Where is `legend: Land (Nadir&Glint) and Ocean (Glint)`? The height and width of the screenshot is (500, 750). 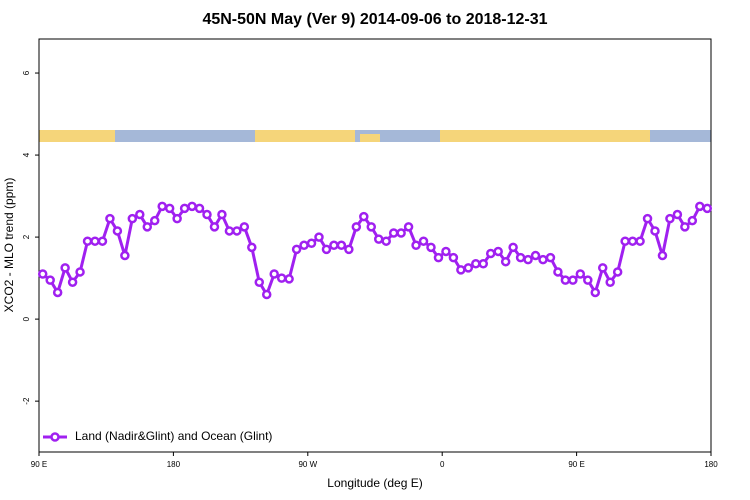 legend: Land (Nadir&Glint) and Ocean (Glint) is located at coordinates (157, 436).